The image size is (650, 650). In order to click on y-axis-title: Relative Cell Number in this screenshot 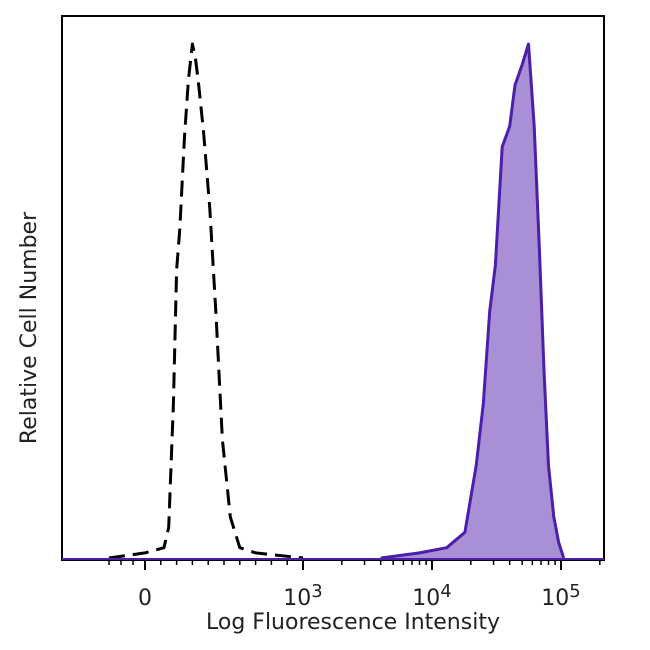, I will do `click(29, 327)`.